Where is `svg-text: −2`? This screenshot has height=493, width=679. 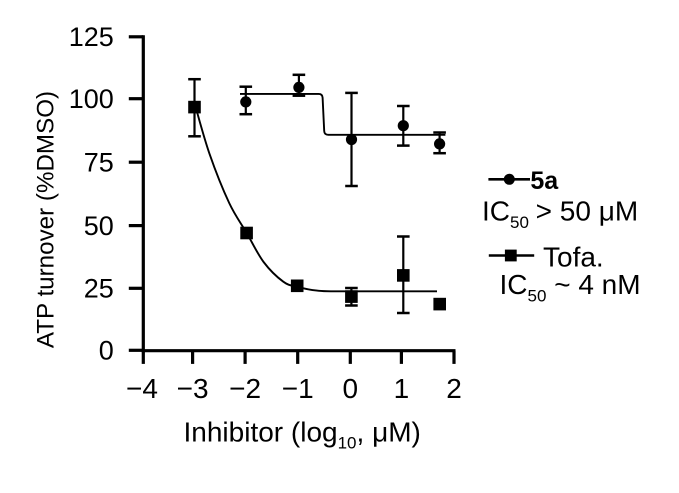
svg-text: −2 is located at coordinates (245, 388).